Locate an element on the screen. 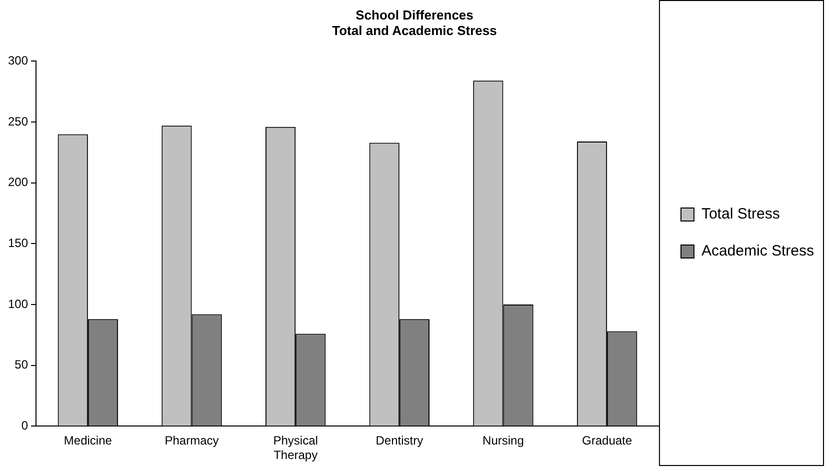  x-tick-label: Physical Therapy is located at coordinates (295, 448).